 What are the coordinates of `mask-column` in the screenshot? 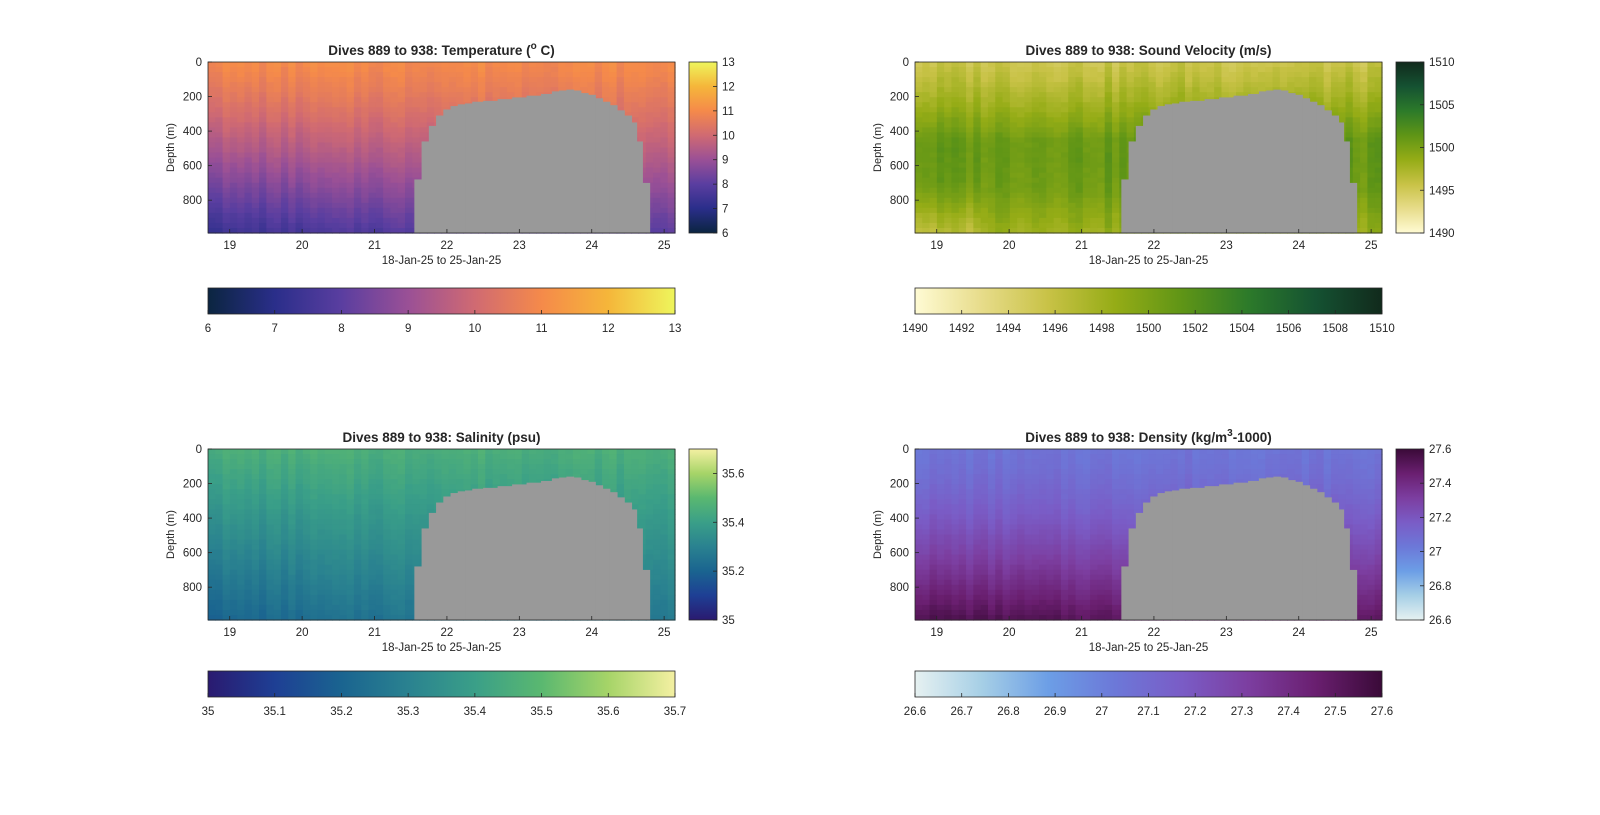 It's located at (1353, 207).